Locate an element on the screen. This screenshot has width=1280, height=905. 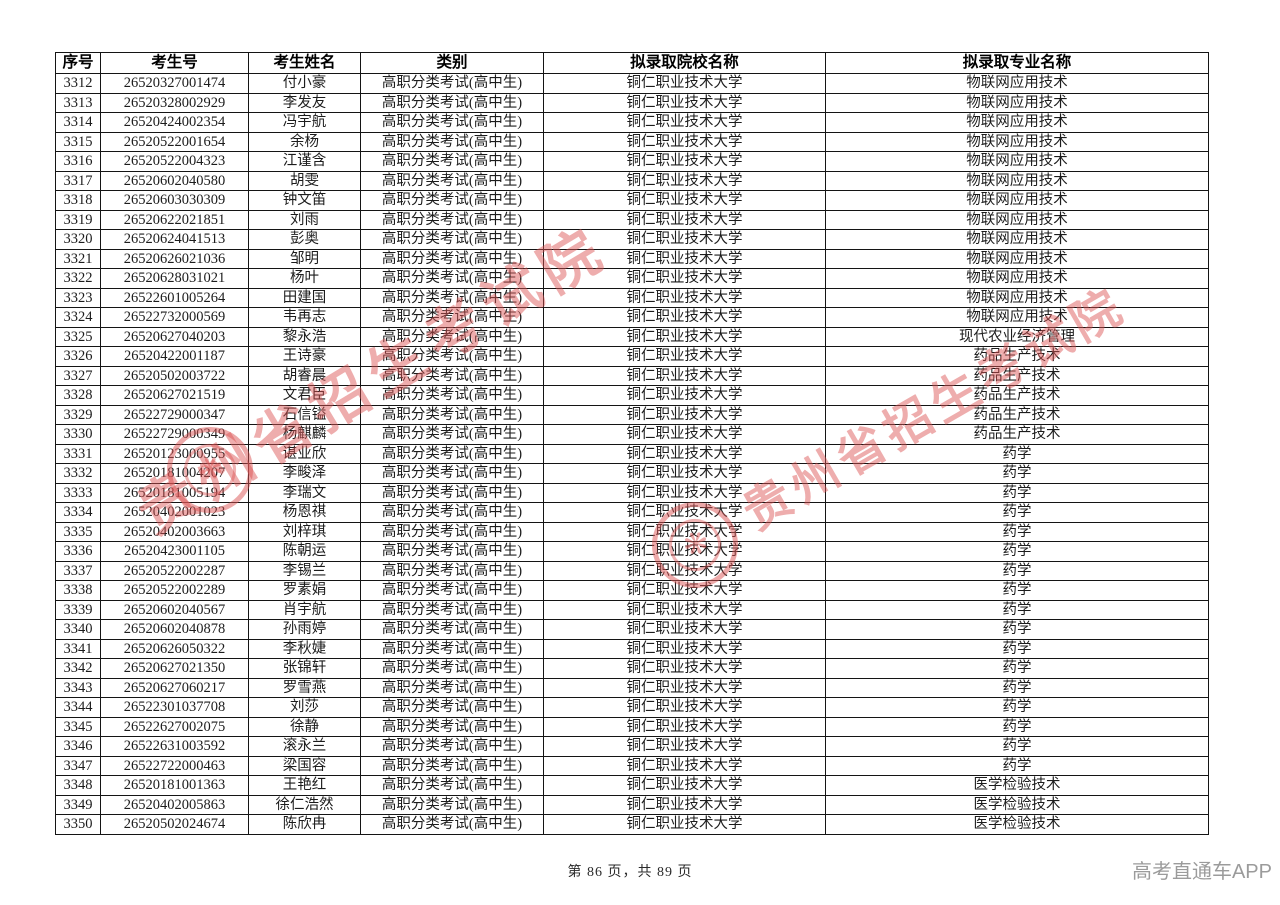
cell-serial: 3315 is located at coordinates (78, 141).